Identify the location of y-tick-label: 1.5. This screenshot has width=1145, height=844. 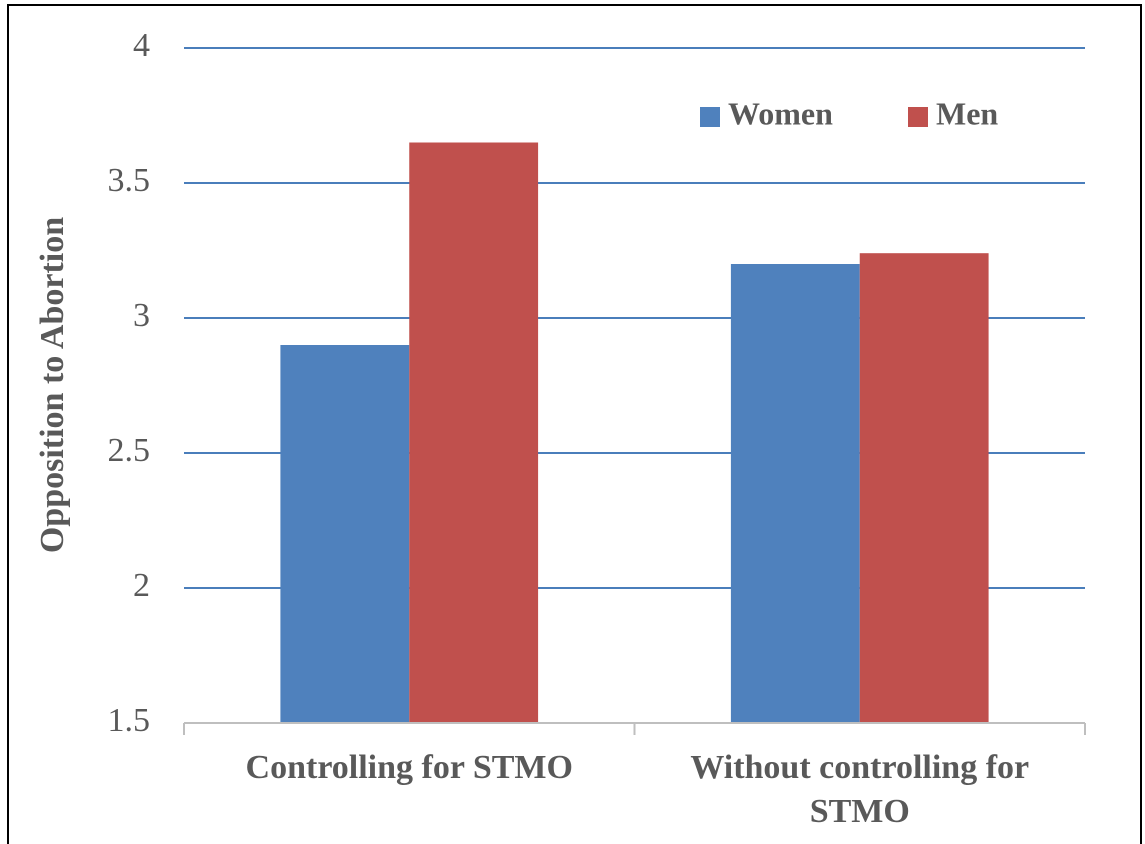
(129, 720).